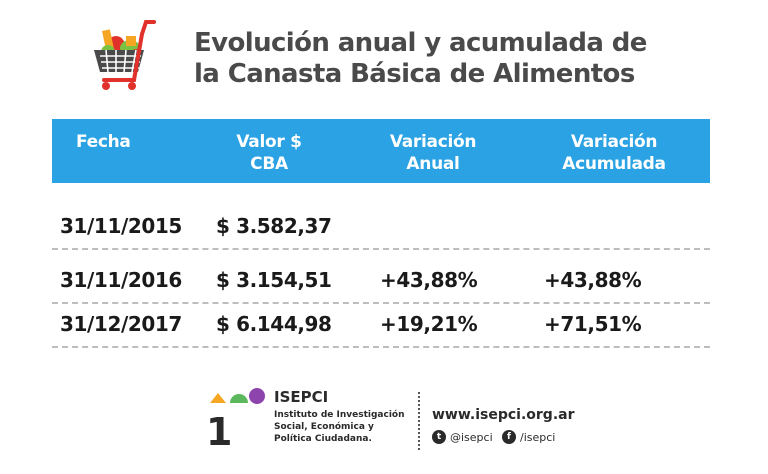 The image size is (768, 474). What do you see at coordinates (593, 280) in the screenshot?
I see `cell-variacion-acumulada: +43,88%` at bounding box center [593, 280].